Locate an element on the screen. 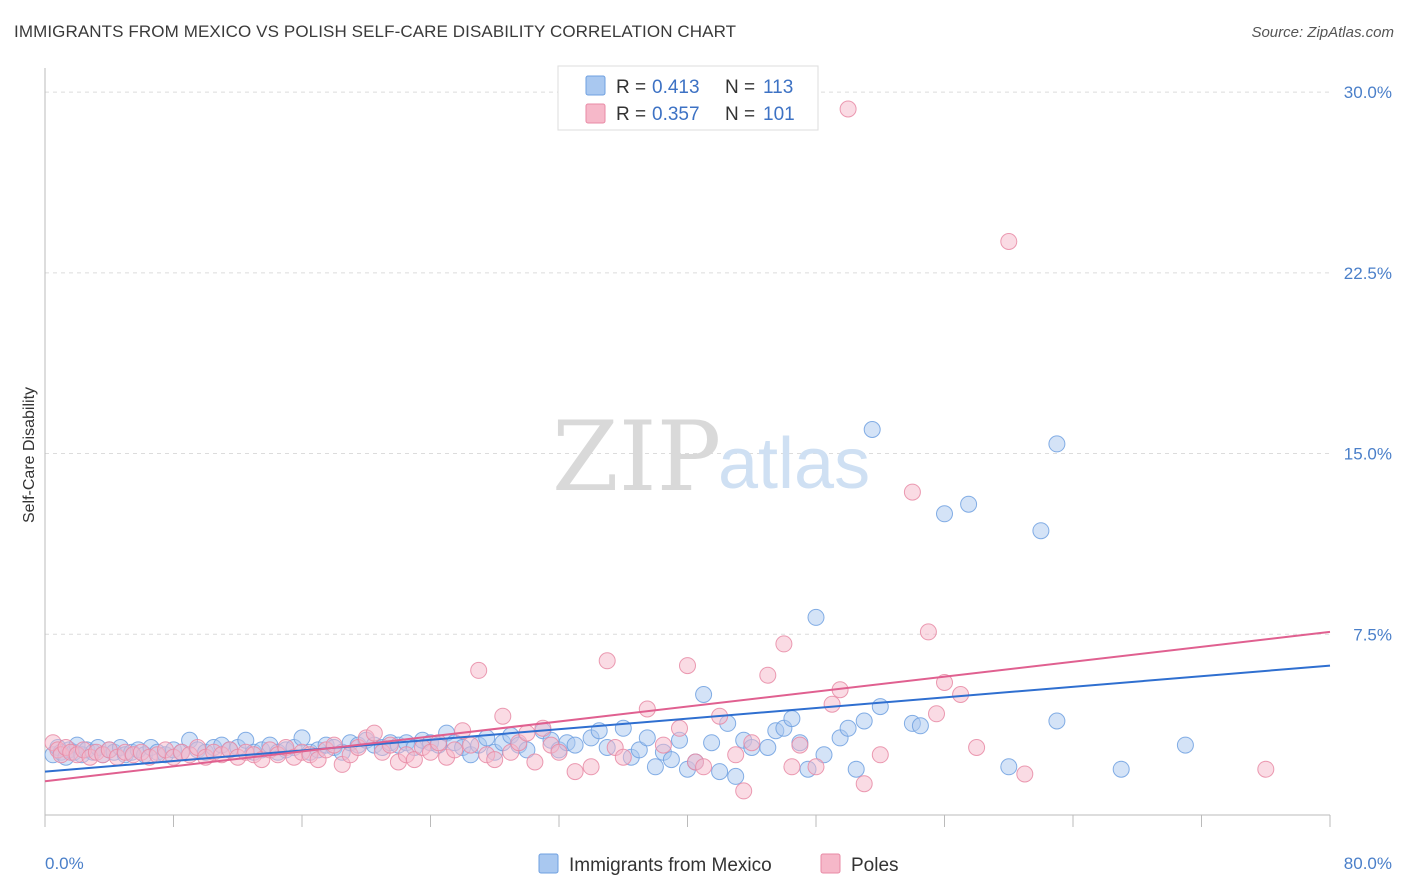 Image resolution: width=1406 pixels, height=892 pixels. legend: R = 0.413 N = 113 R = 0.357 N = 101 is located at coordinates (688, 98).